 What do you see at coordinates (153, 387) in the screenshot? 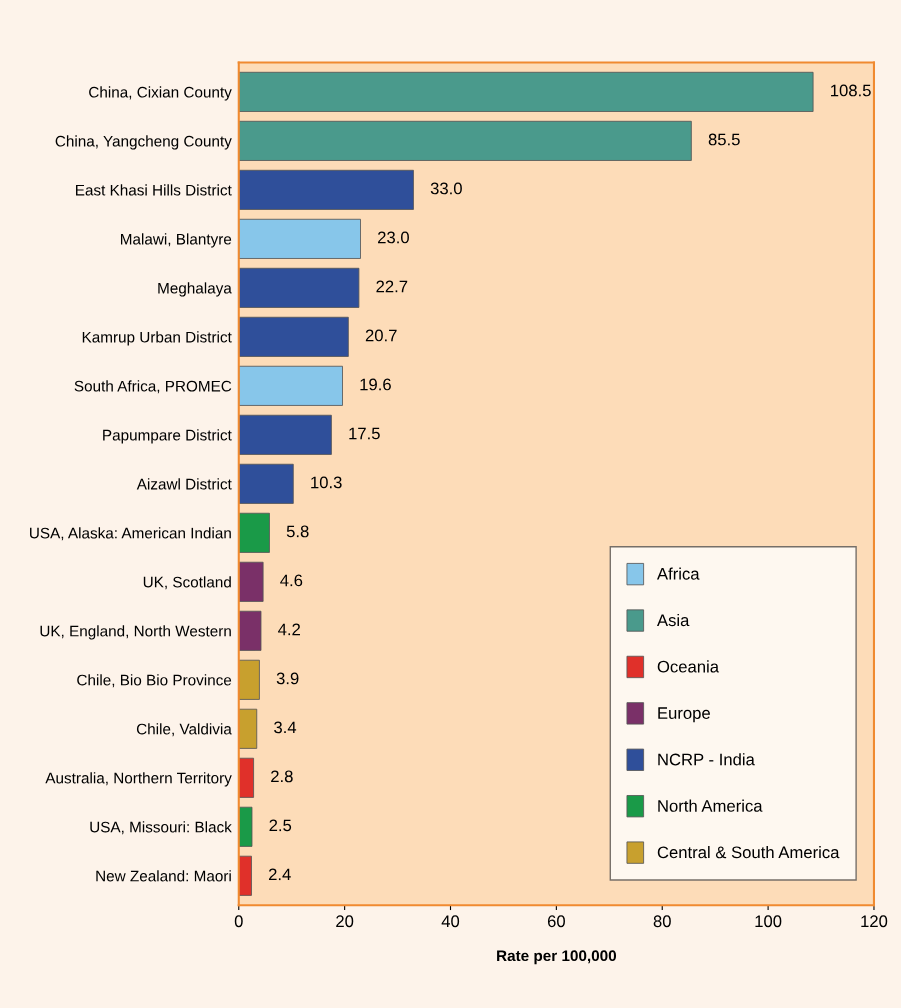
I see `y-tick-label: South Africa, PROMEC` at bounding box center [153, 387].